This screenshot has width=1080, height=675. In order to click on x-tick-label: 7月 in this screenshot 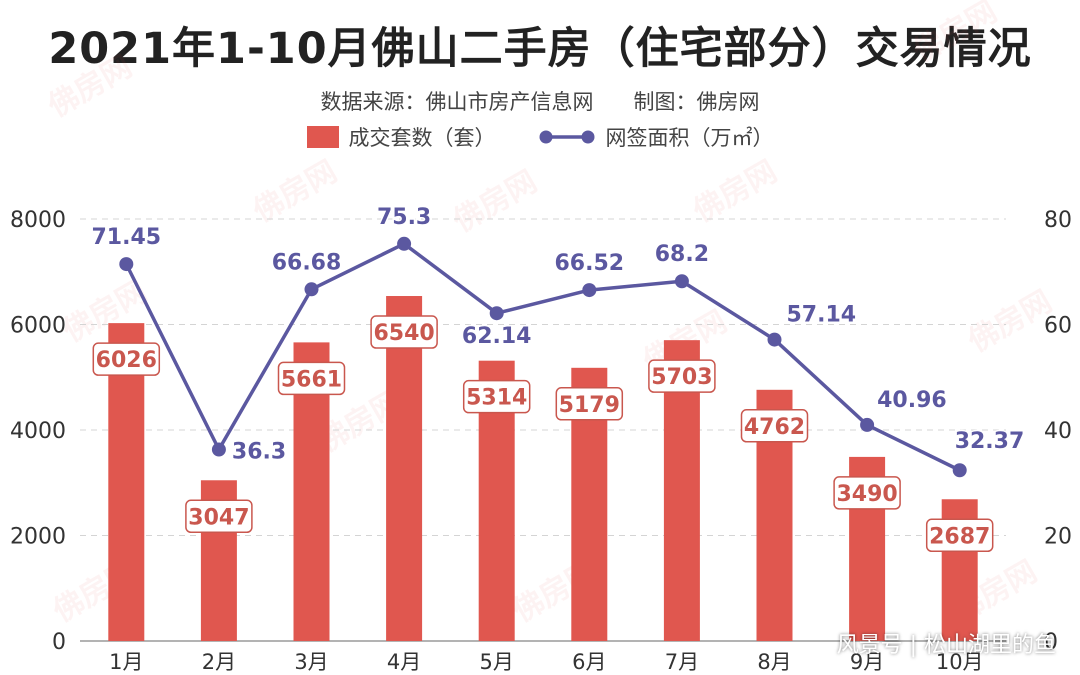, I will do `click(682, 662)`.